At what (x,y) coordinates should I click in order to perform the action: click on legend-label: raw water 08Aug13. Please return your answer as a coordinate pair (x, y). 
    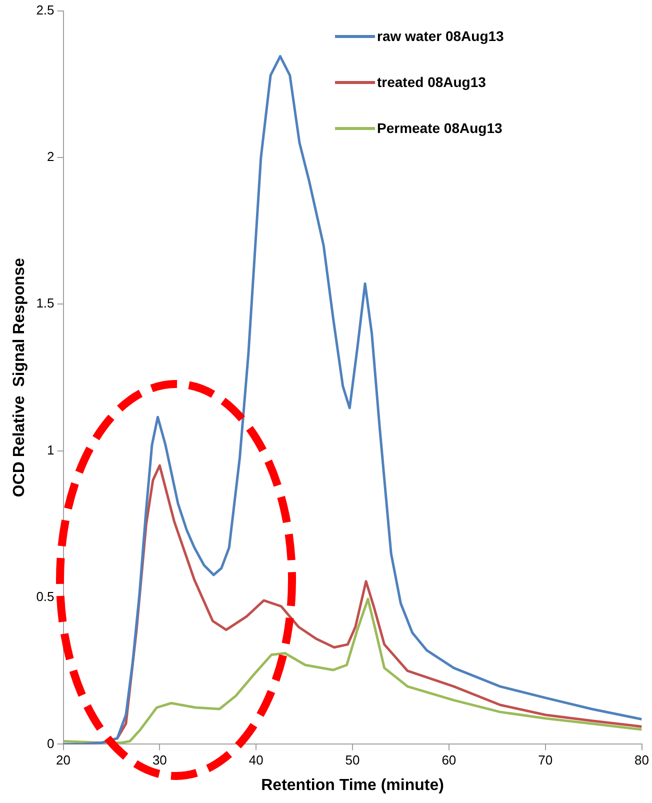
    Looking at the image, I should click on (440, 36).